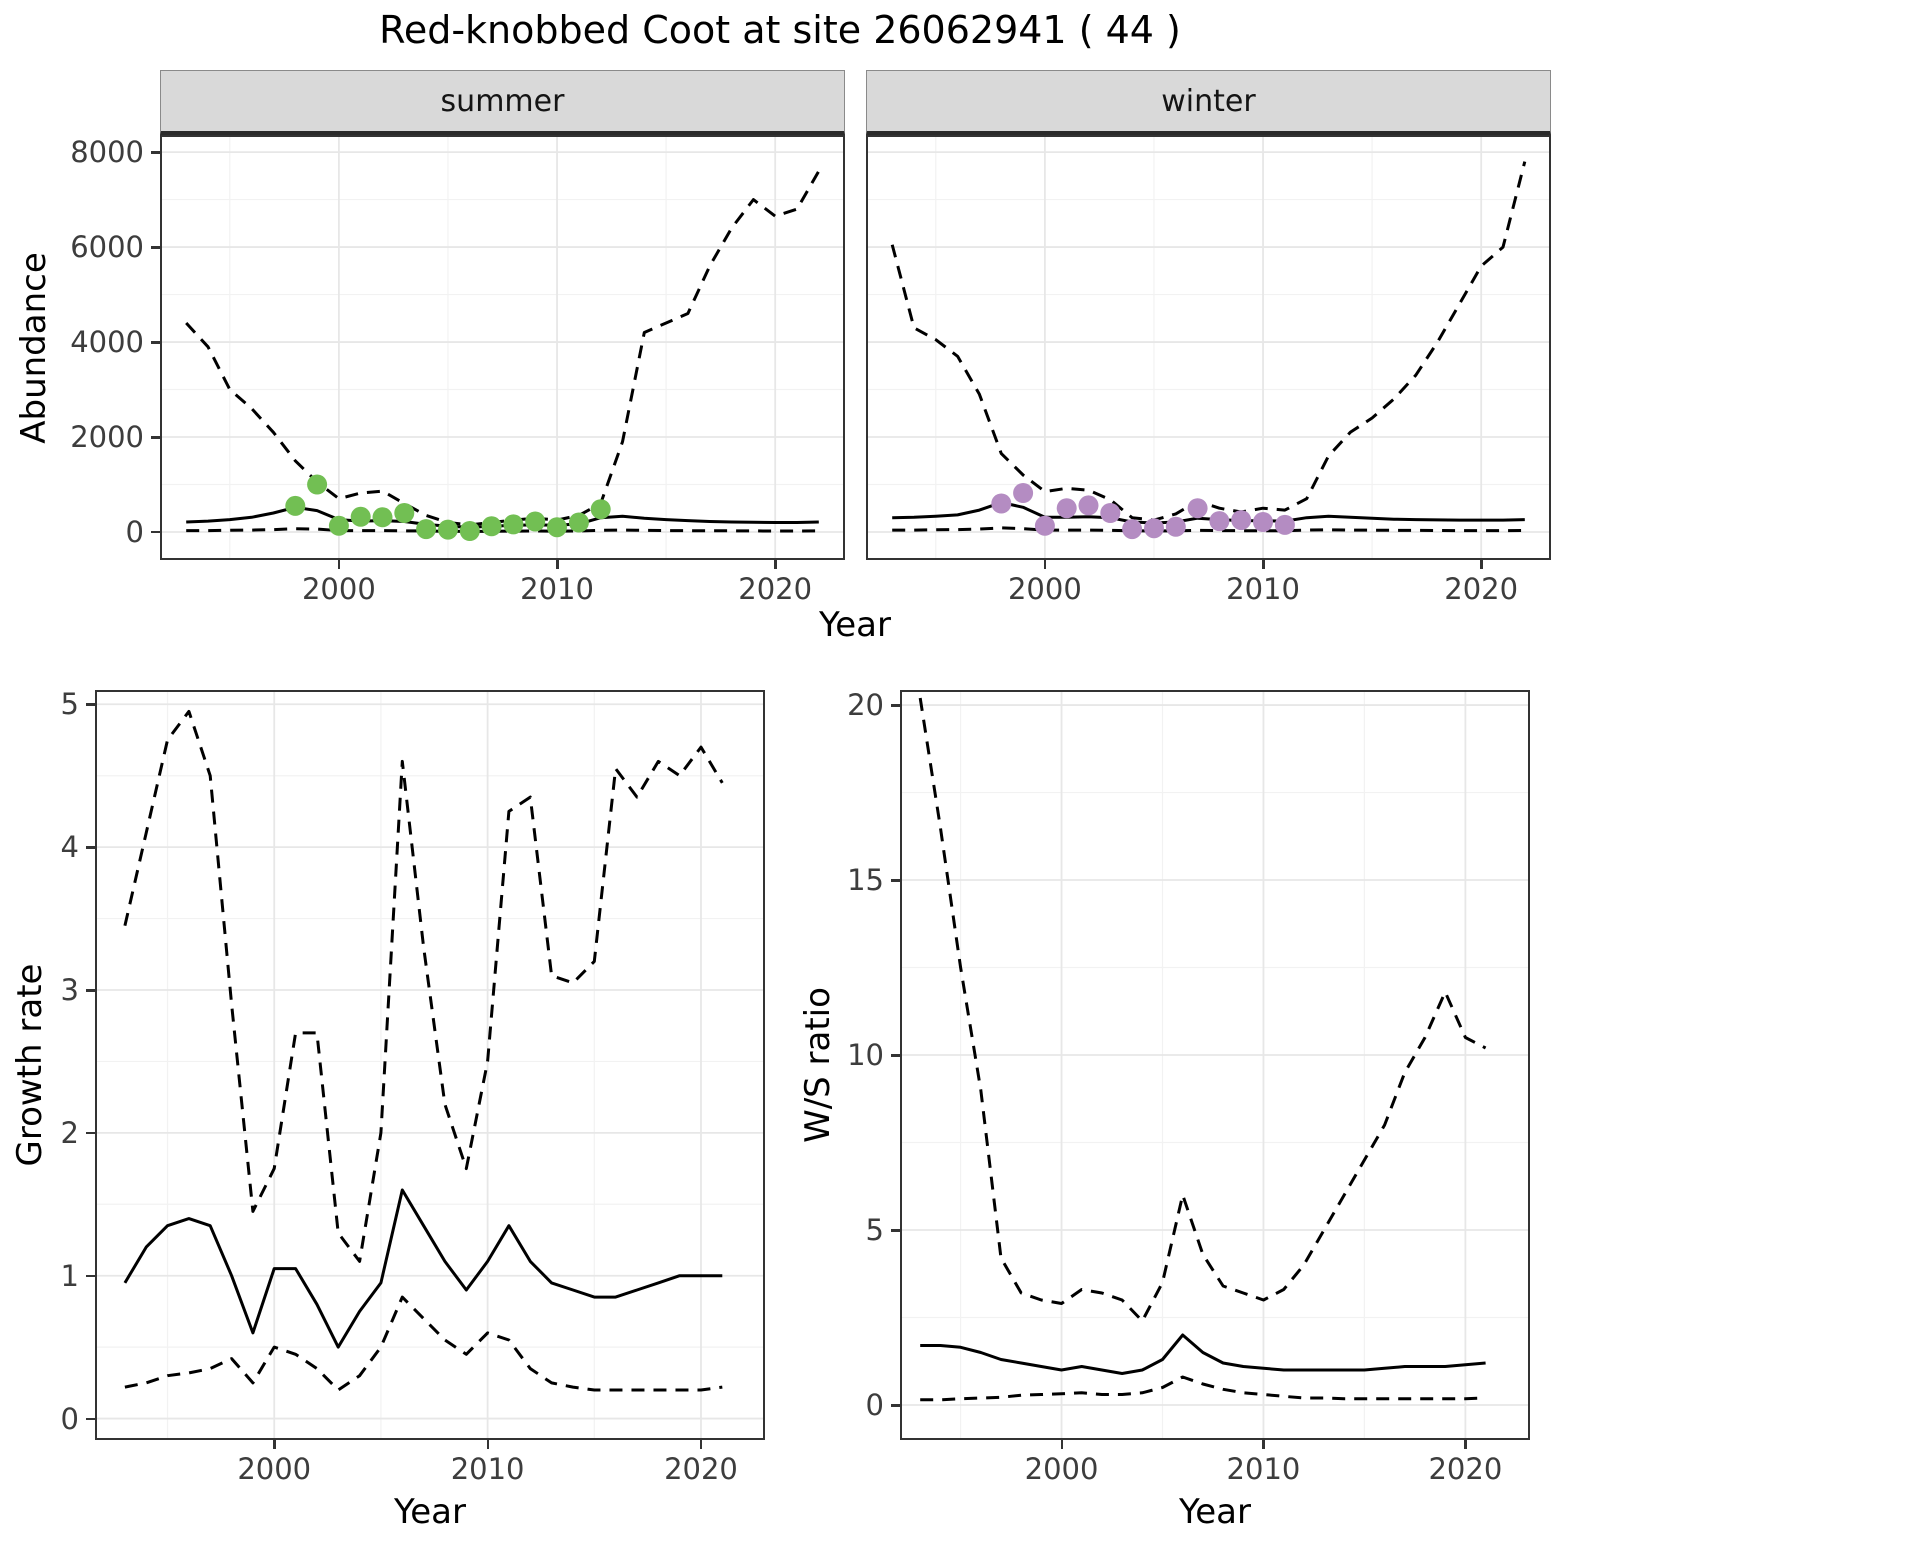 This screenshot has height=1560, width=1920. What do you see at coordinates (107, 247) in the screenshot?
I see `y-tick-label: 6000` at bounding box center [107, 247].